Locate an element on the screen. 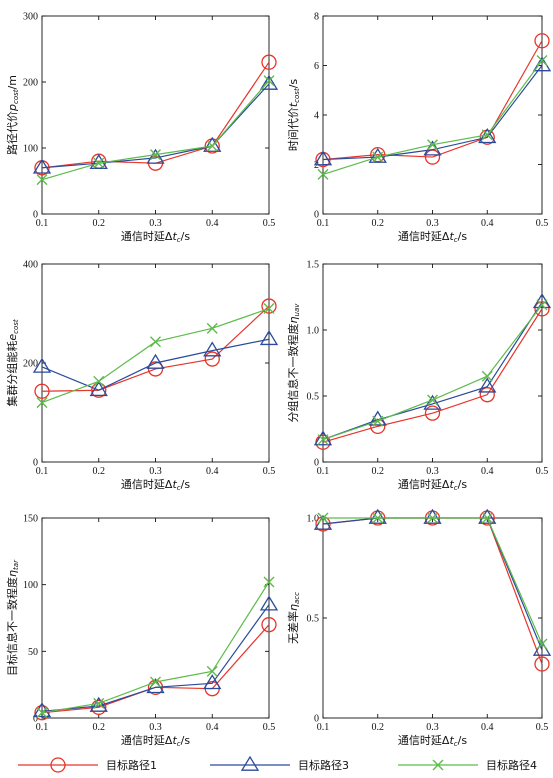  y-tick-label: 6 is located at coordinates (316, 66).